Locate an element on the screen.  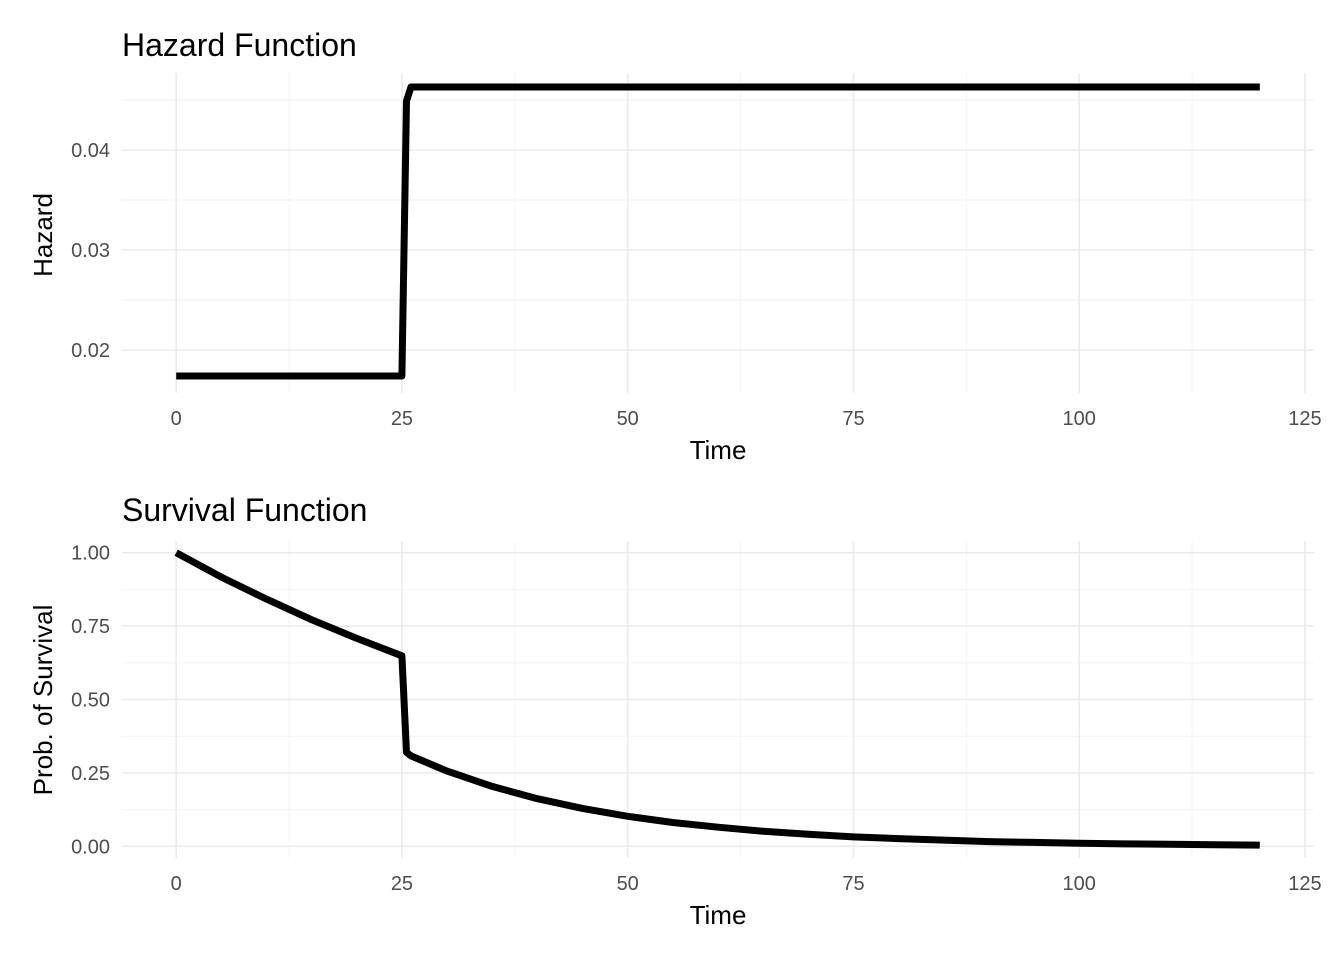
hazard-x-tick-label: 0 is located at coordinates (176, 419).